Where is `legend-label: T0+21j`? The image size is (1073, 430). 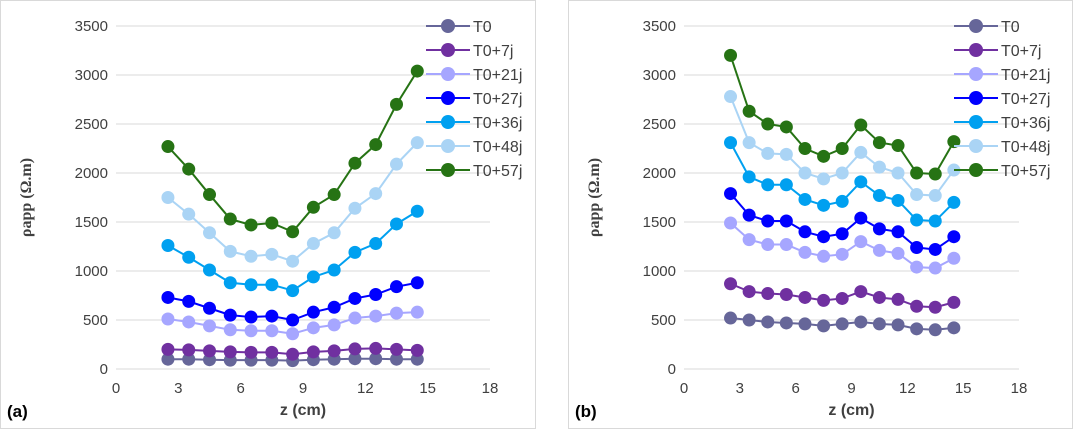
legend-label: T0+21j is located at coordinates (497, 75).